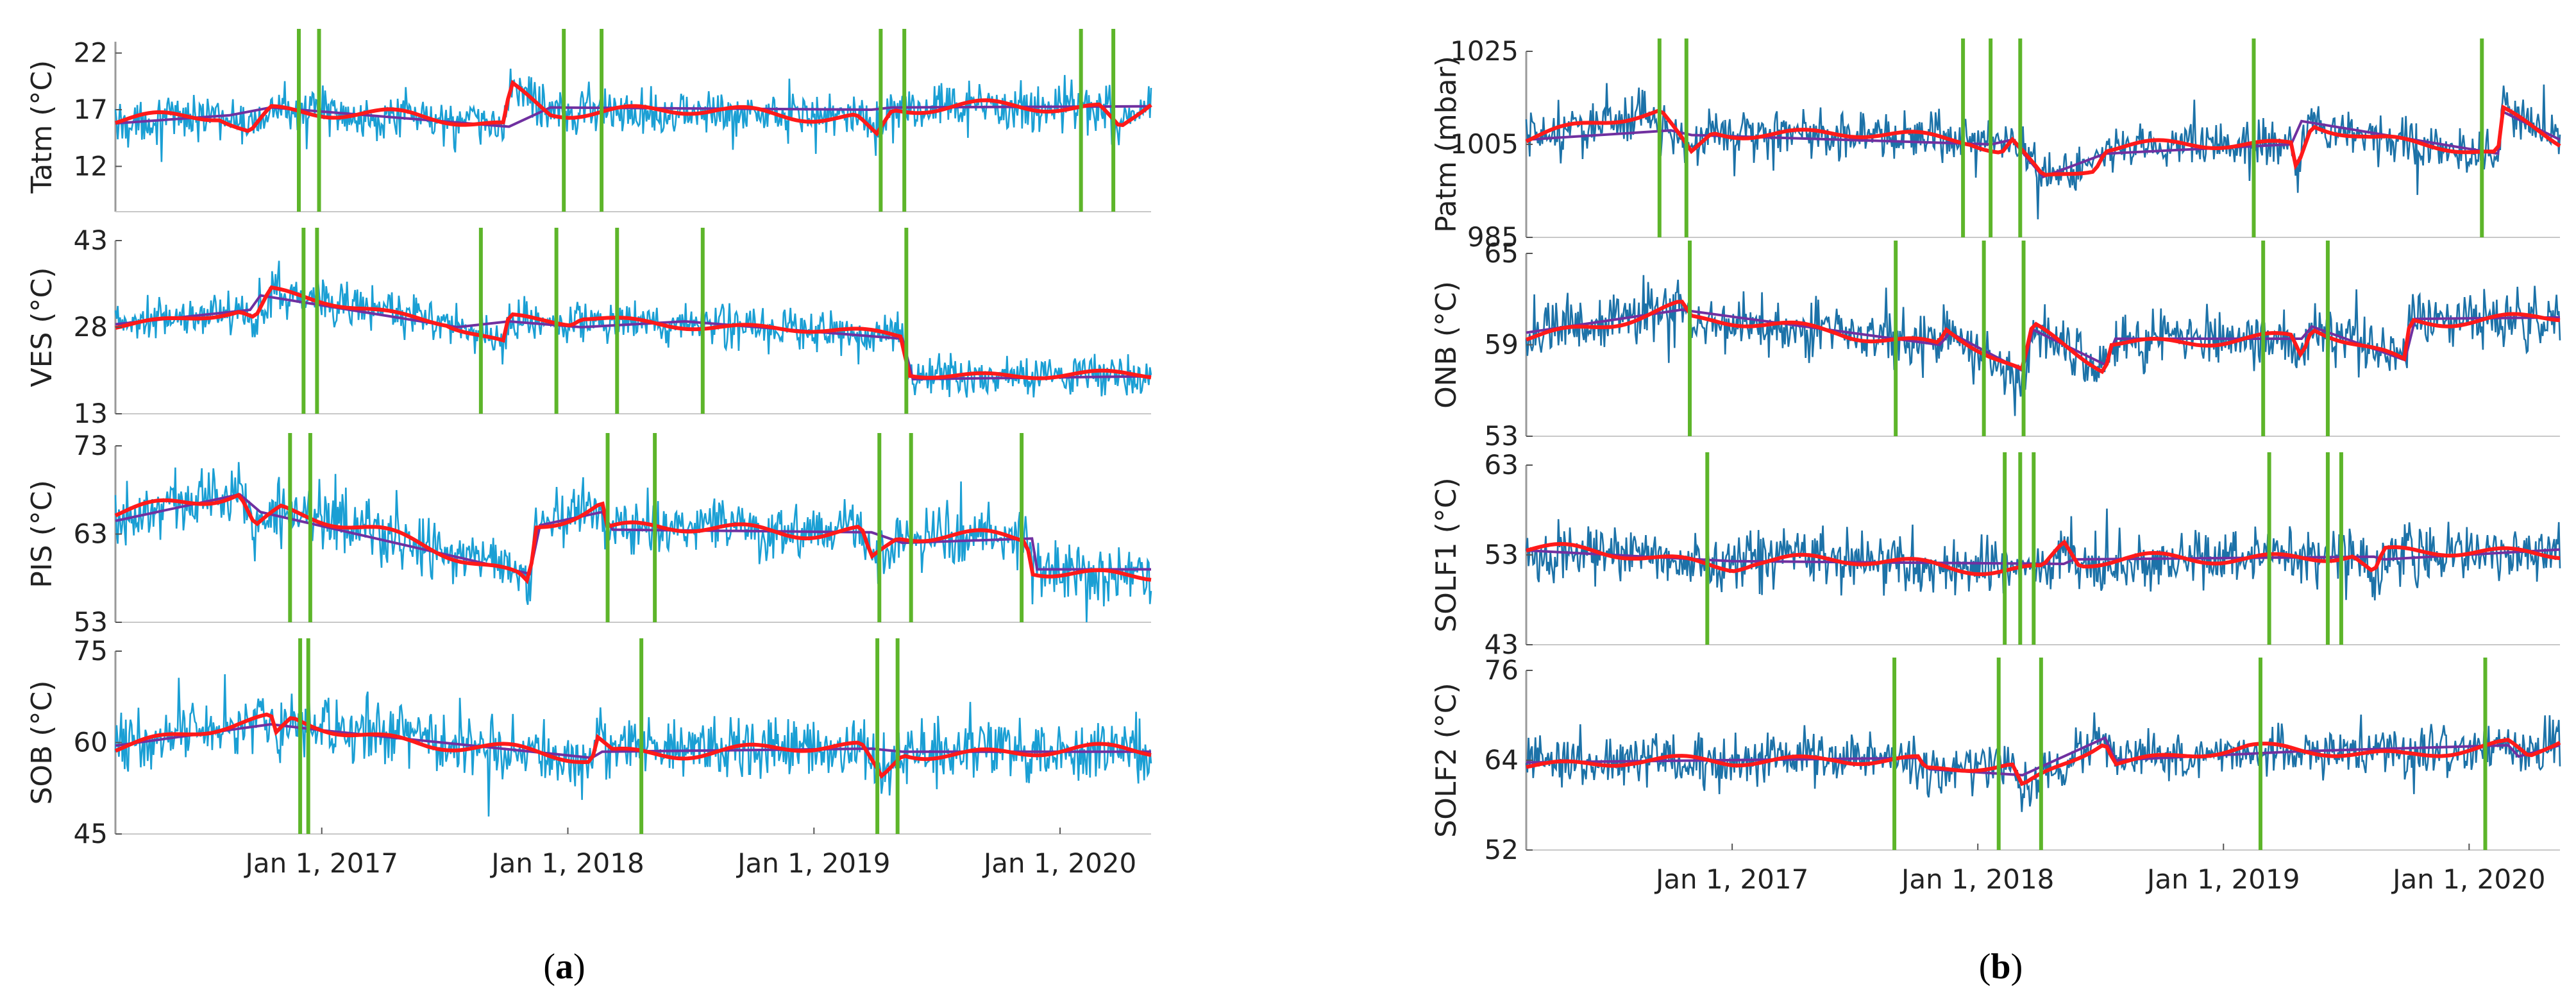 This screenshot has width=2576, height=995. What do you see at coordinates (1446, 554) in the screenshot?
I see `y-axis-label-solf1: SOLF1 (°C)` at bounding box center [1446, 554].